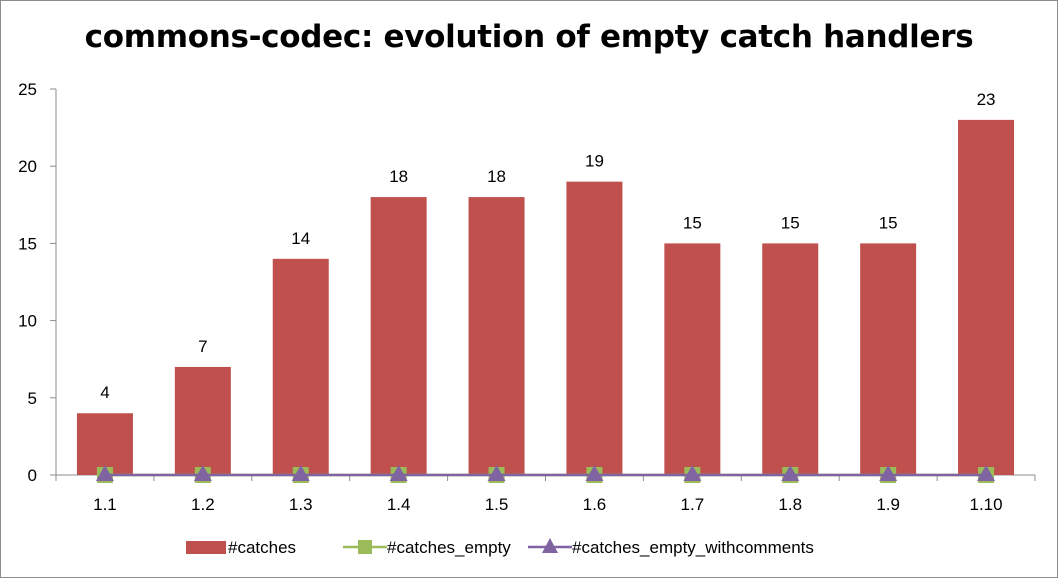 This screenshot has width=1058, height=578. Describe the element at coordinates (202, 346) in the screenshot. I see `data-label: 7` at that location.